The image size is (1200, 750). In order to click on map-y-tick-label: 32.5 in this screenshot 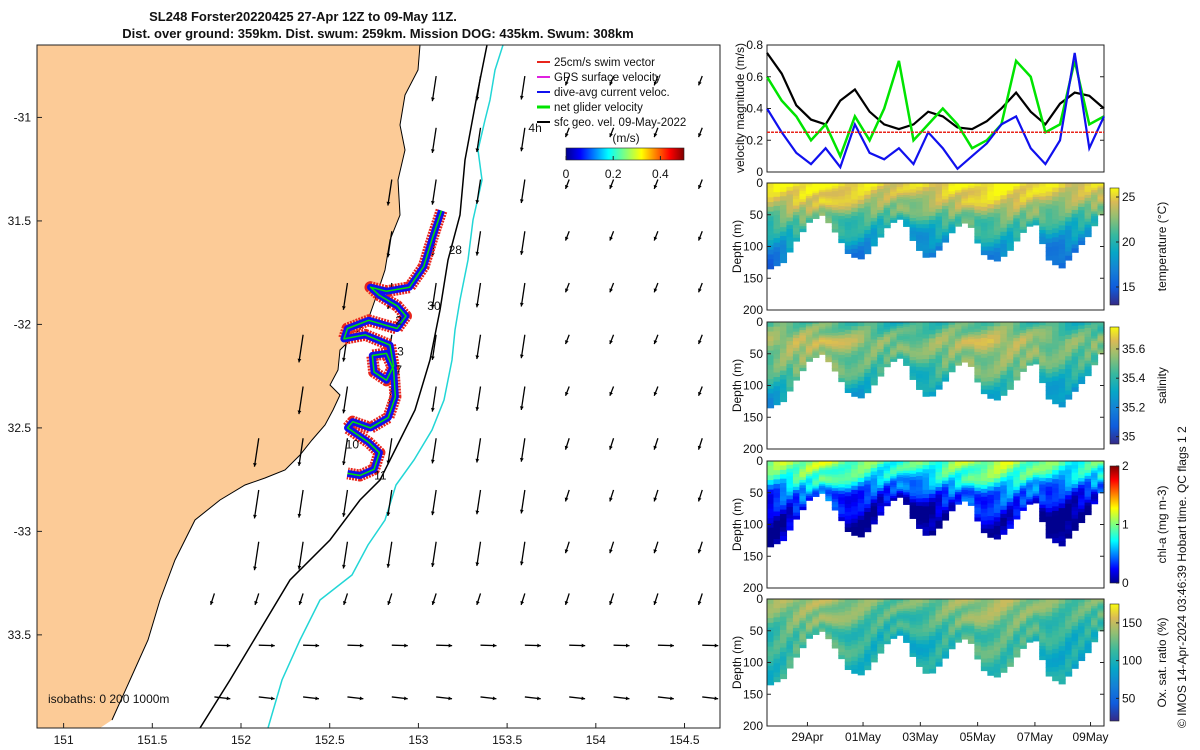, I will do `click(20, 428)`.